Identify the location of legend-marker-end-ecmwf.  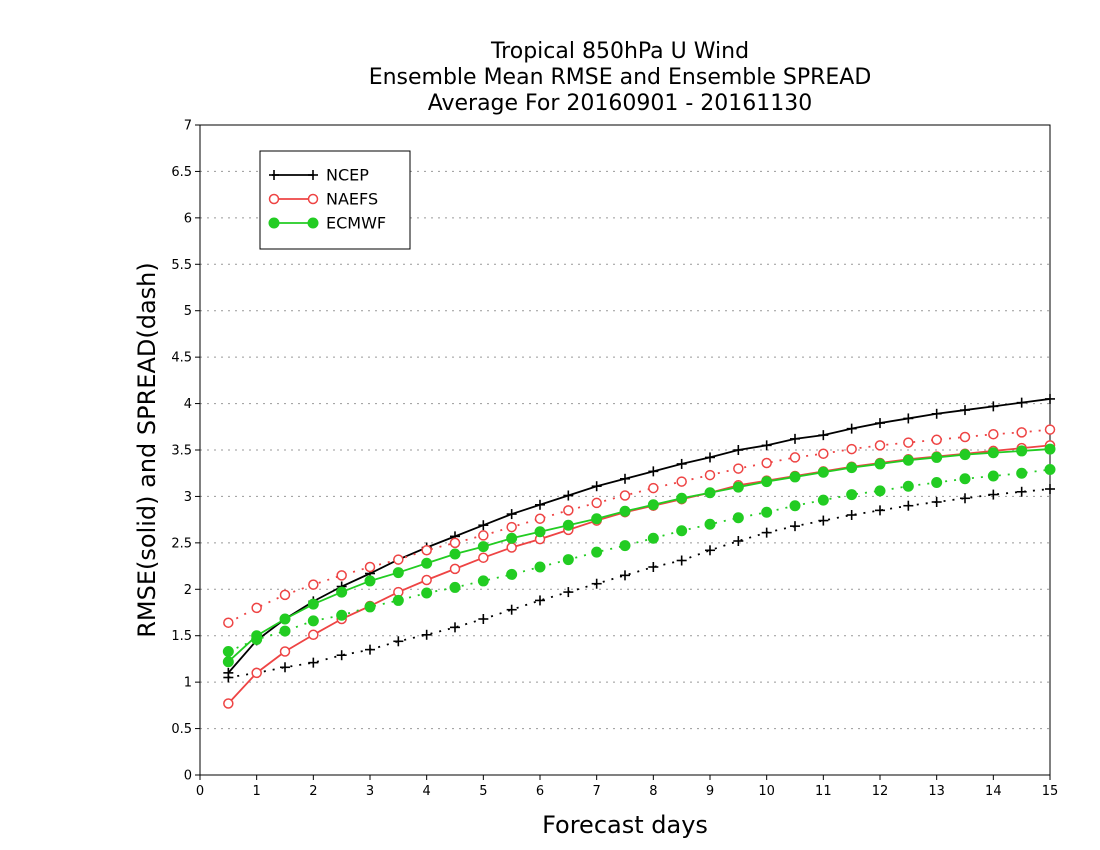
(313, 223).